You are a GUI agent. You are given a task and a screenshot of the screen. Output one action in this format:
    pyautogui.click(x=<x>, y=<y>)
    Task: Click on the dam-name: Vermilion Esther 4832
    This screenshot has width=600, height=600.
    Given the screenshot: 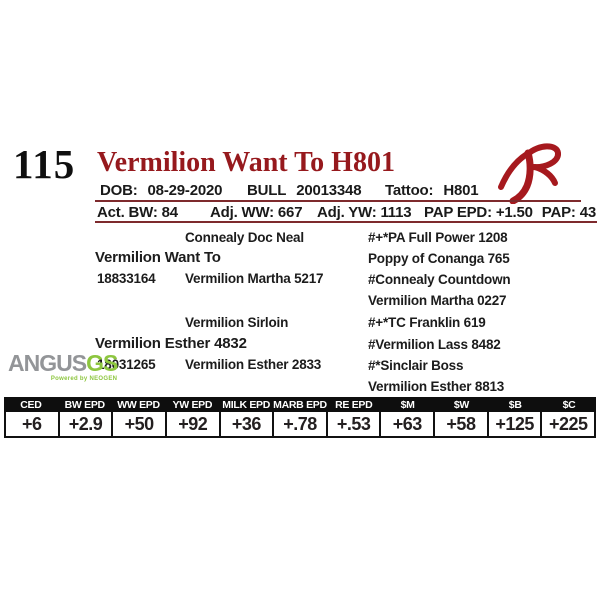 What is the action you would take?
    pyautogui.click(x=171, y=343)
    